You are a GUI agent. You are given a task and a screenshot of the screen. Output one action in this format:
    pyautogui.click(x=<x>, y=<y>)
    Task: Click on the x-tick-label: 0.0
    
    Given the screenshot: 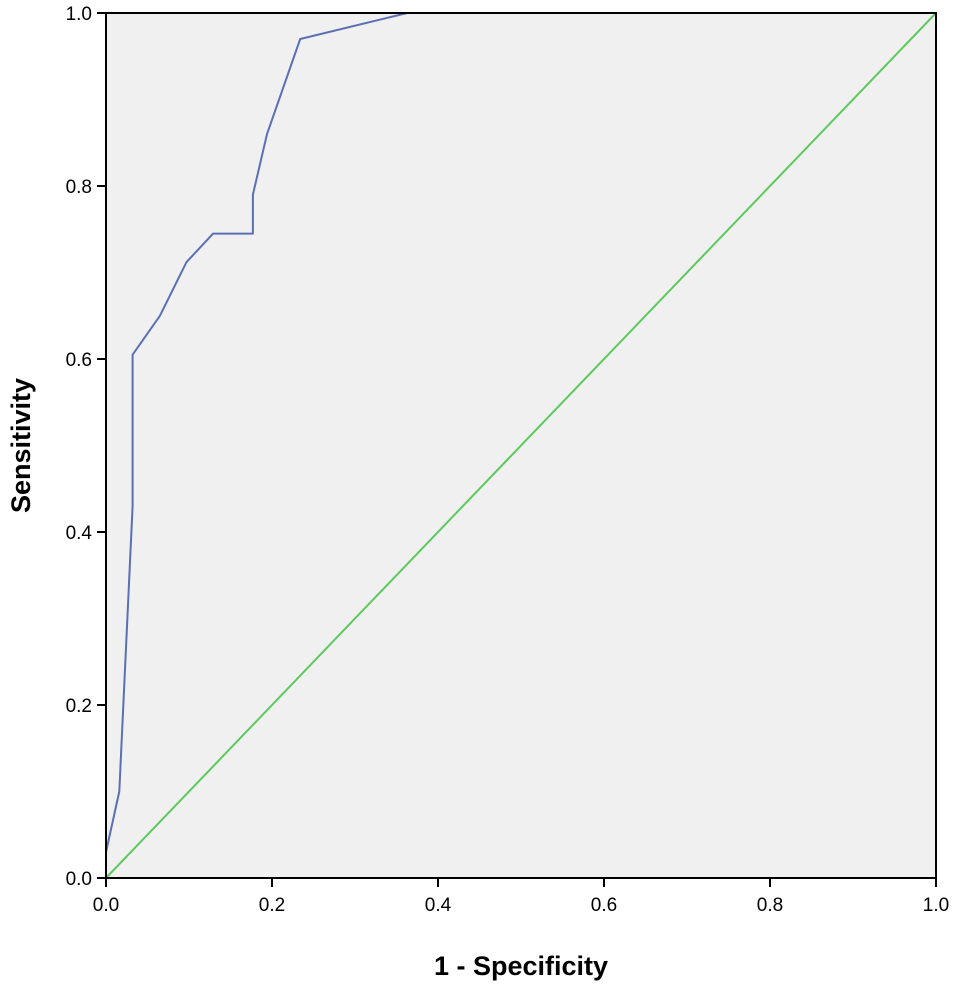 What is the action you would take?
    pyautogui.click(x=106, y=905)
    